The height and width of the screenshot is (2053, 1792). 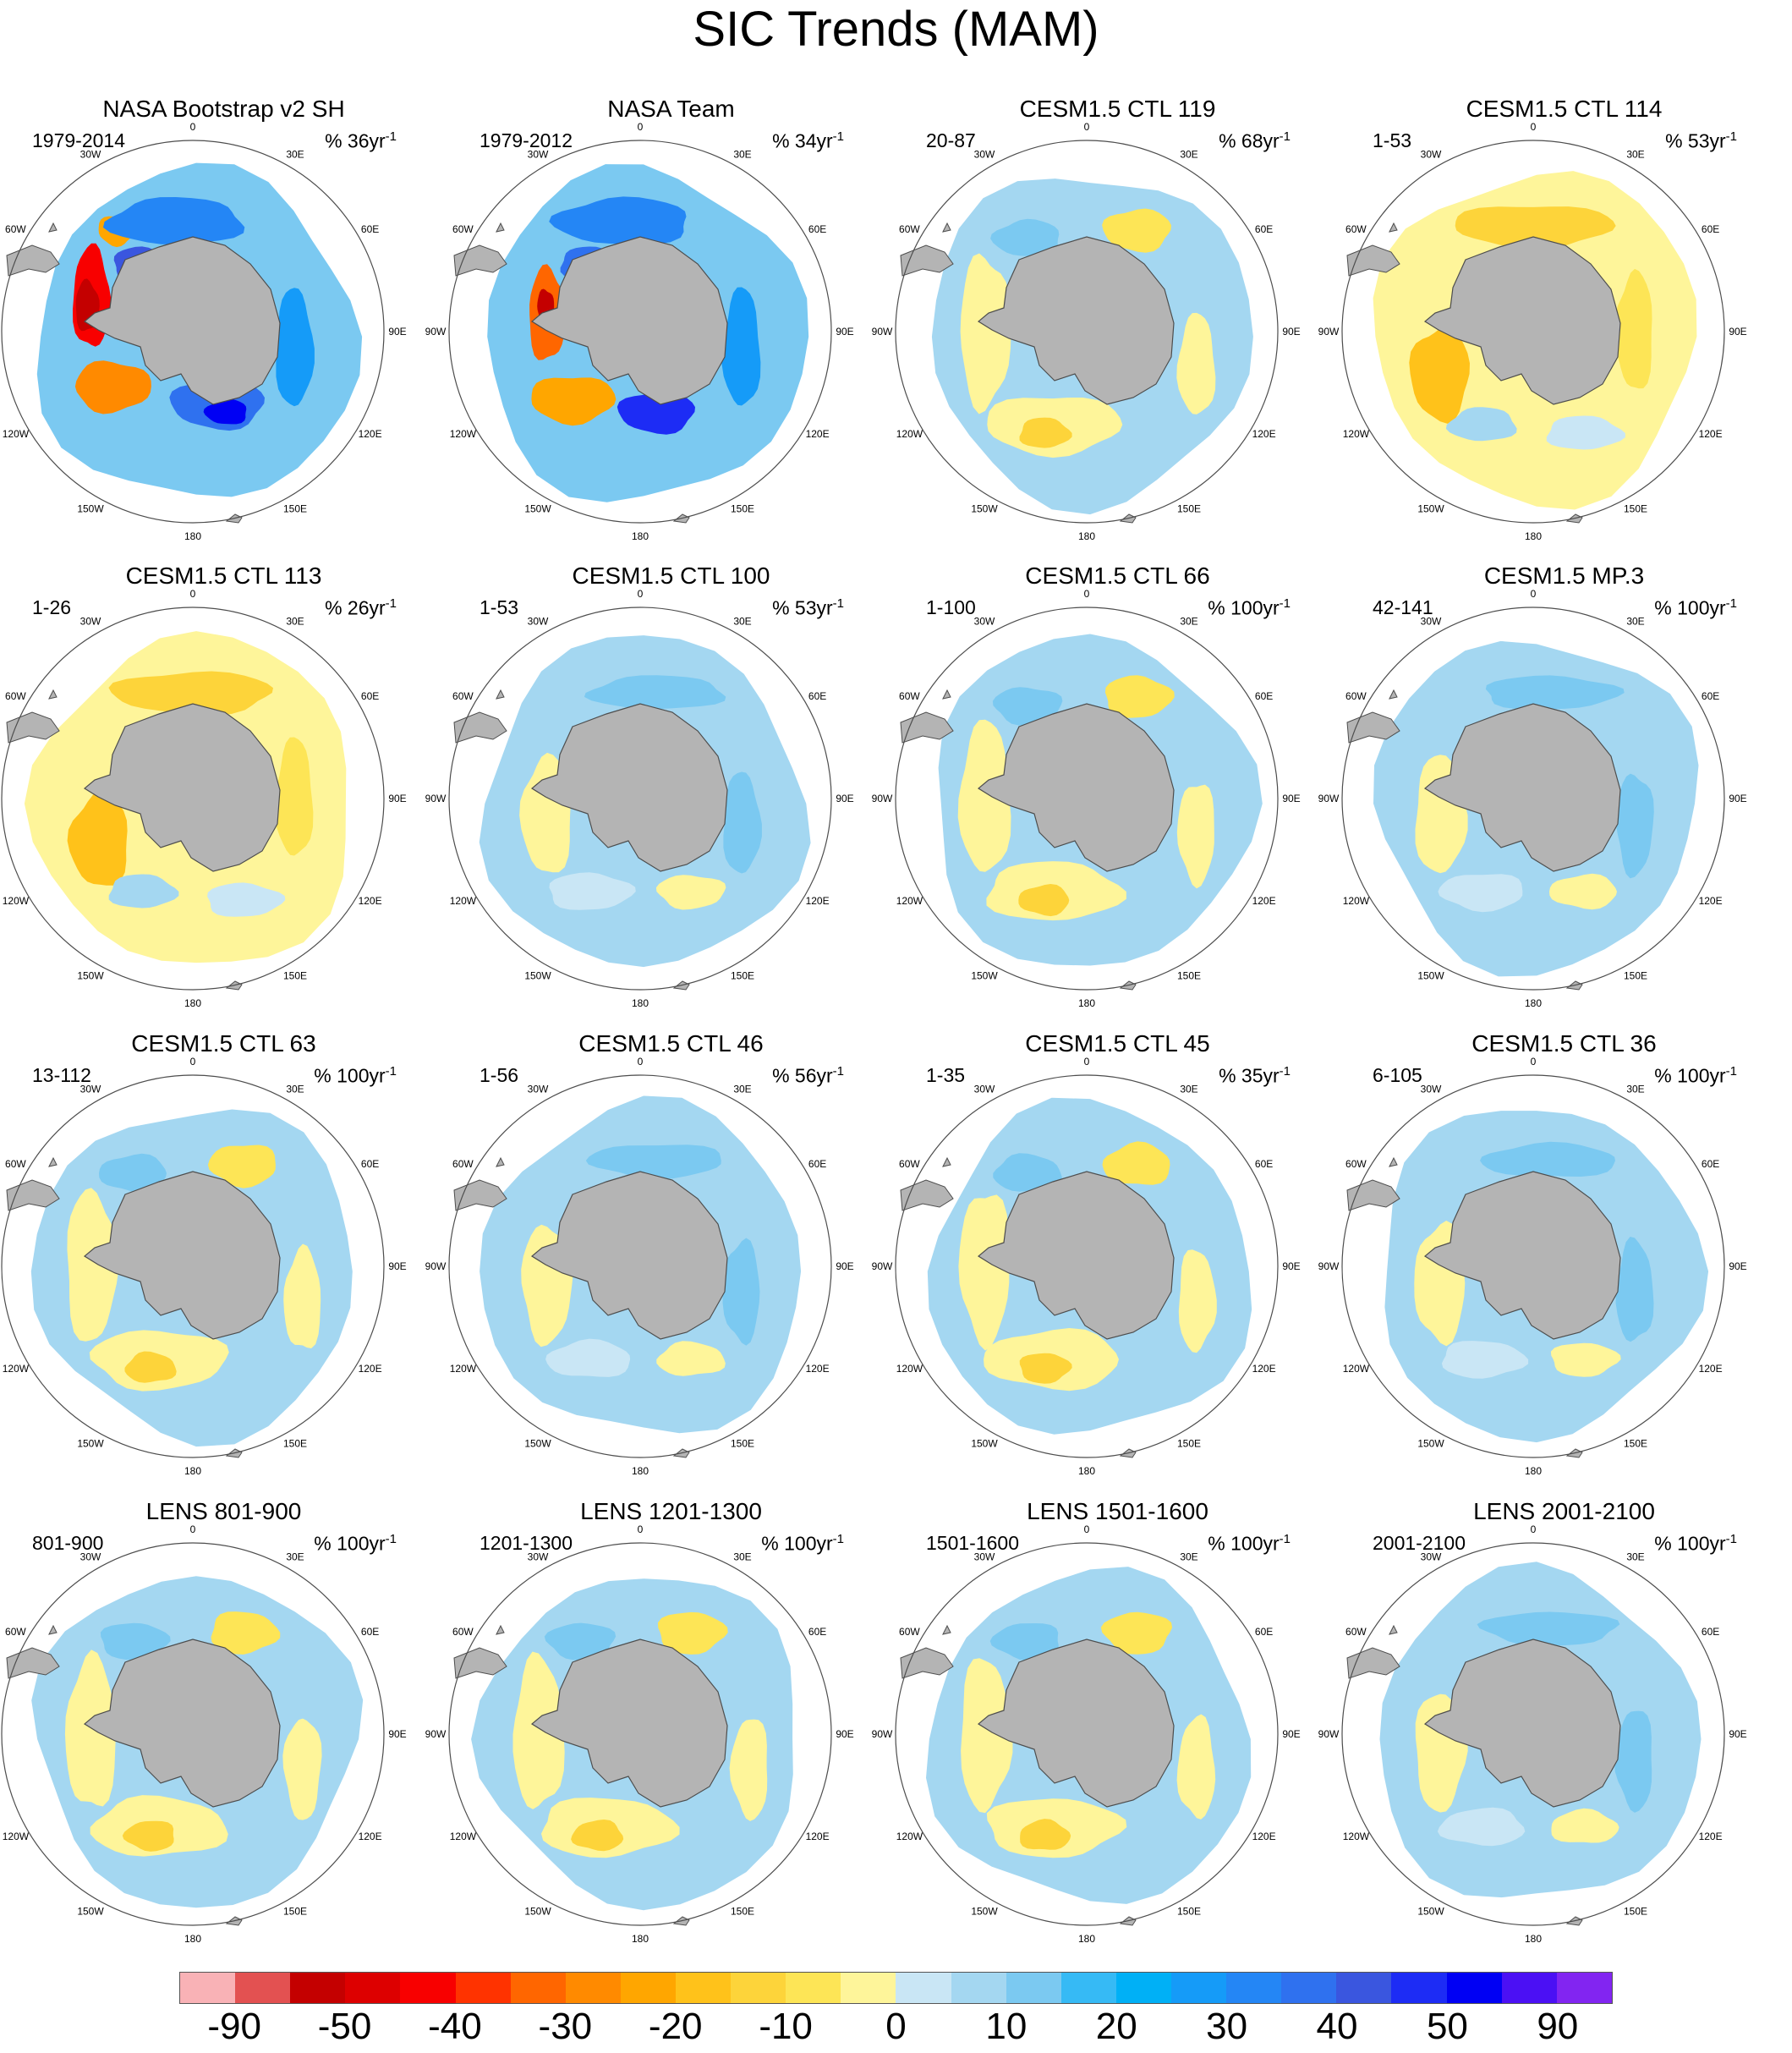 I want to click on colorbar-label: 0, so click(x=896, y=2027).